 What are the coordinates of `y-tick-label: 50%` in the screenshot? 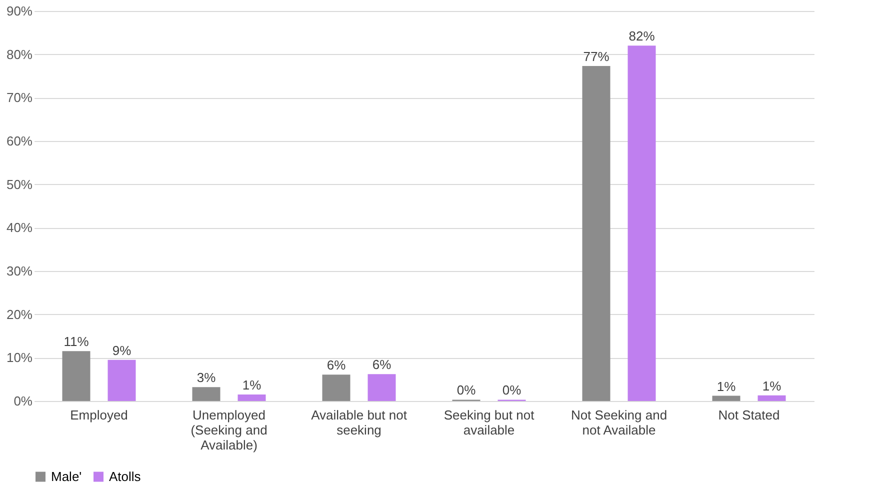 It's located at (19, 184).